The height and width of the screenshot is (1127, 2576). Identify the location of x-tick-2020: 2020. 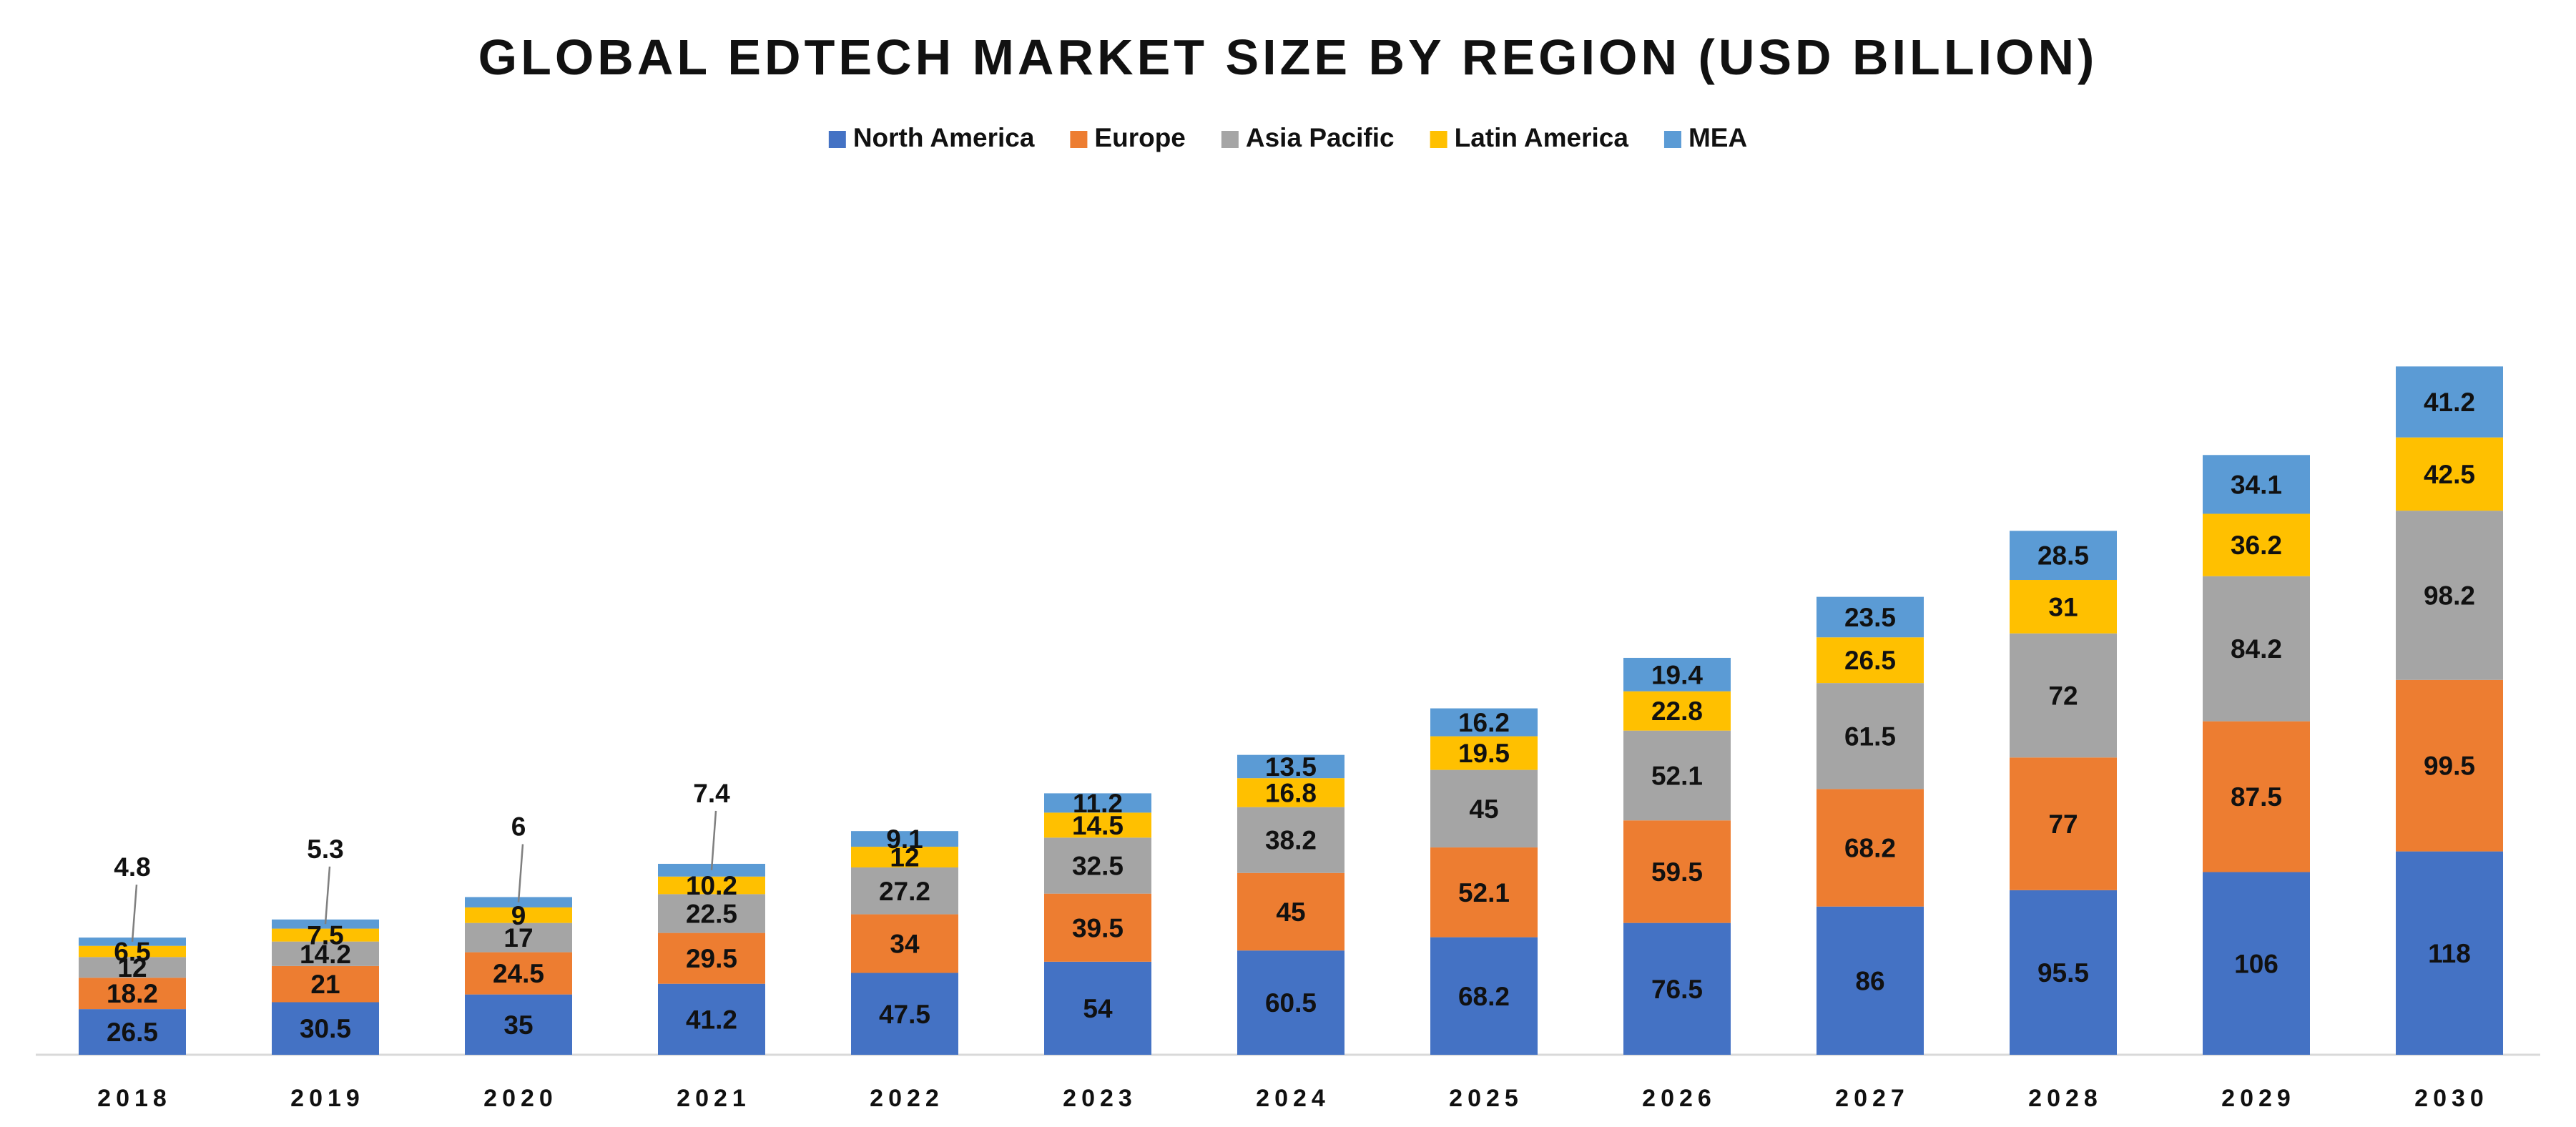
(521, 1098).